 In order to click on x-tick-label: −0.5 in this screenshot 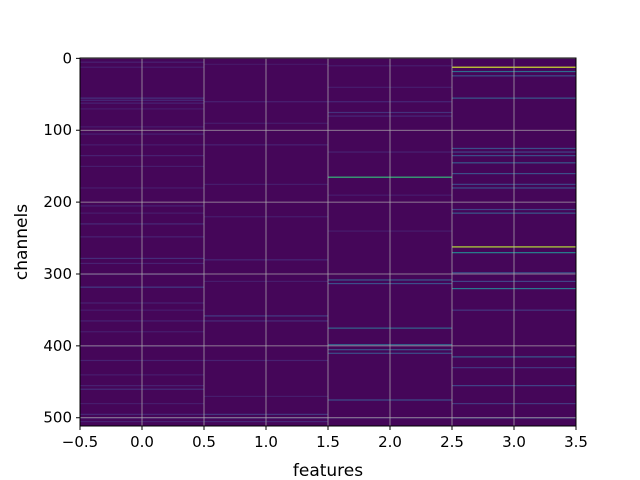, I will do `click(80, 442)`.